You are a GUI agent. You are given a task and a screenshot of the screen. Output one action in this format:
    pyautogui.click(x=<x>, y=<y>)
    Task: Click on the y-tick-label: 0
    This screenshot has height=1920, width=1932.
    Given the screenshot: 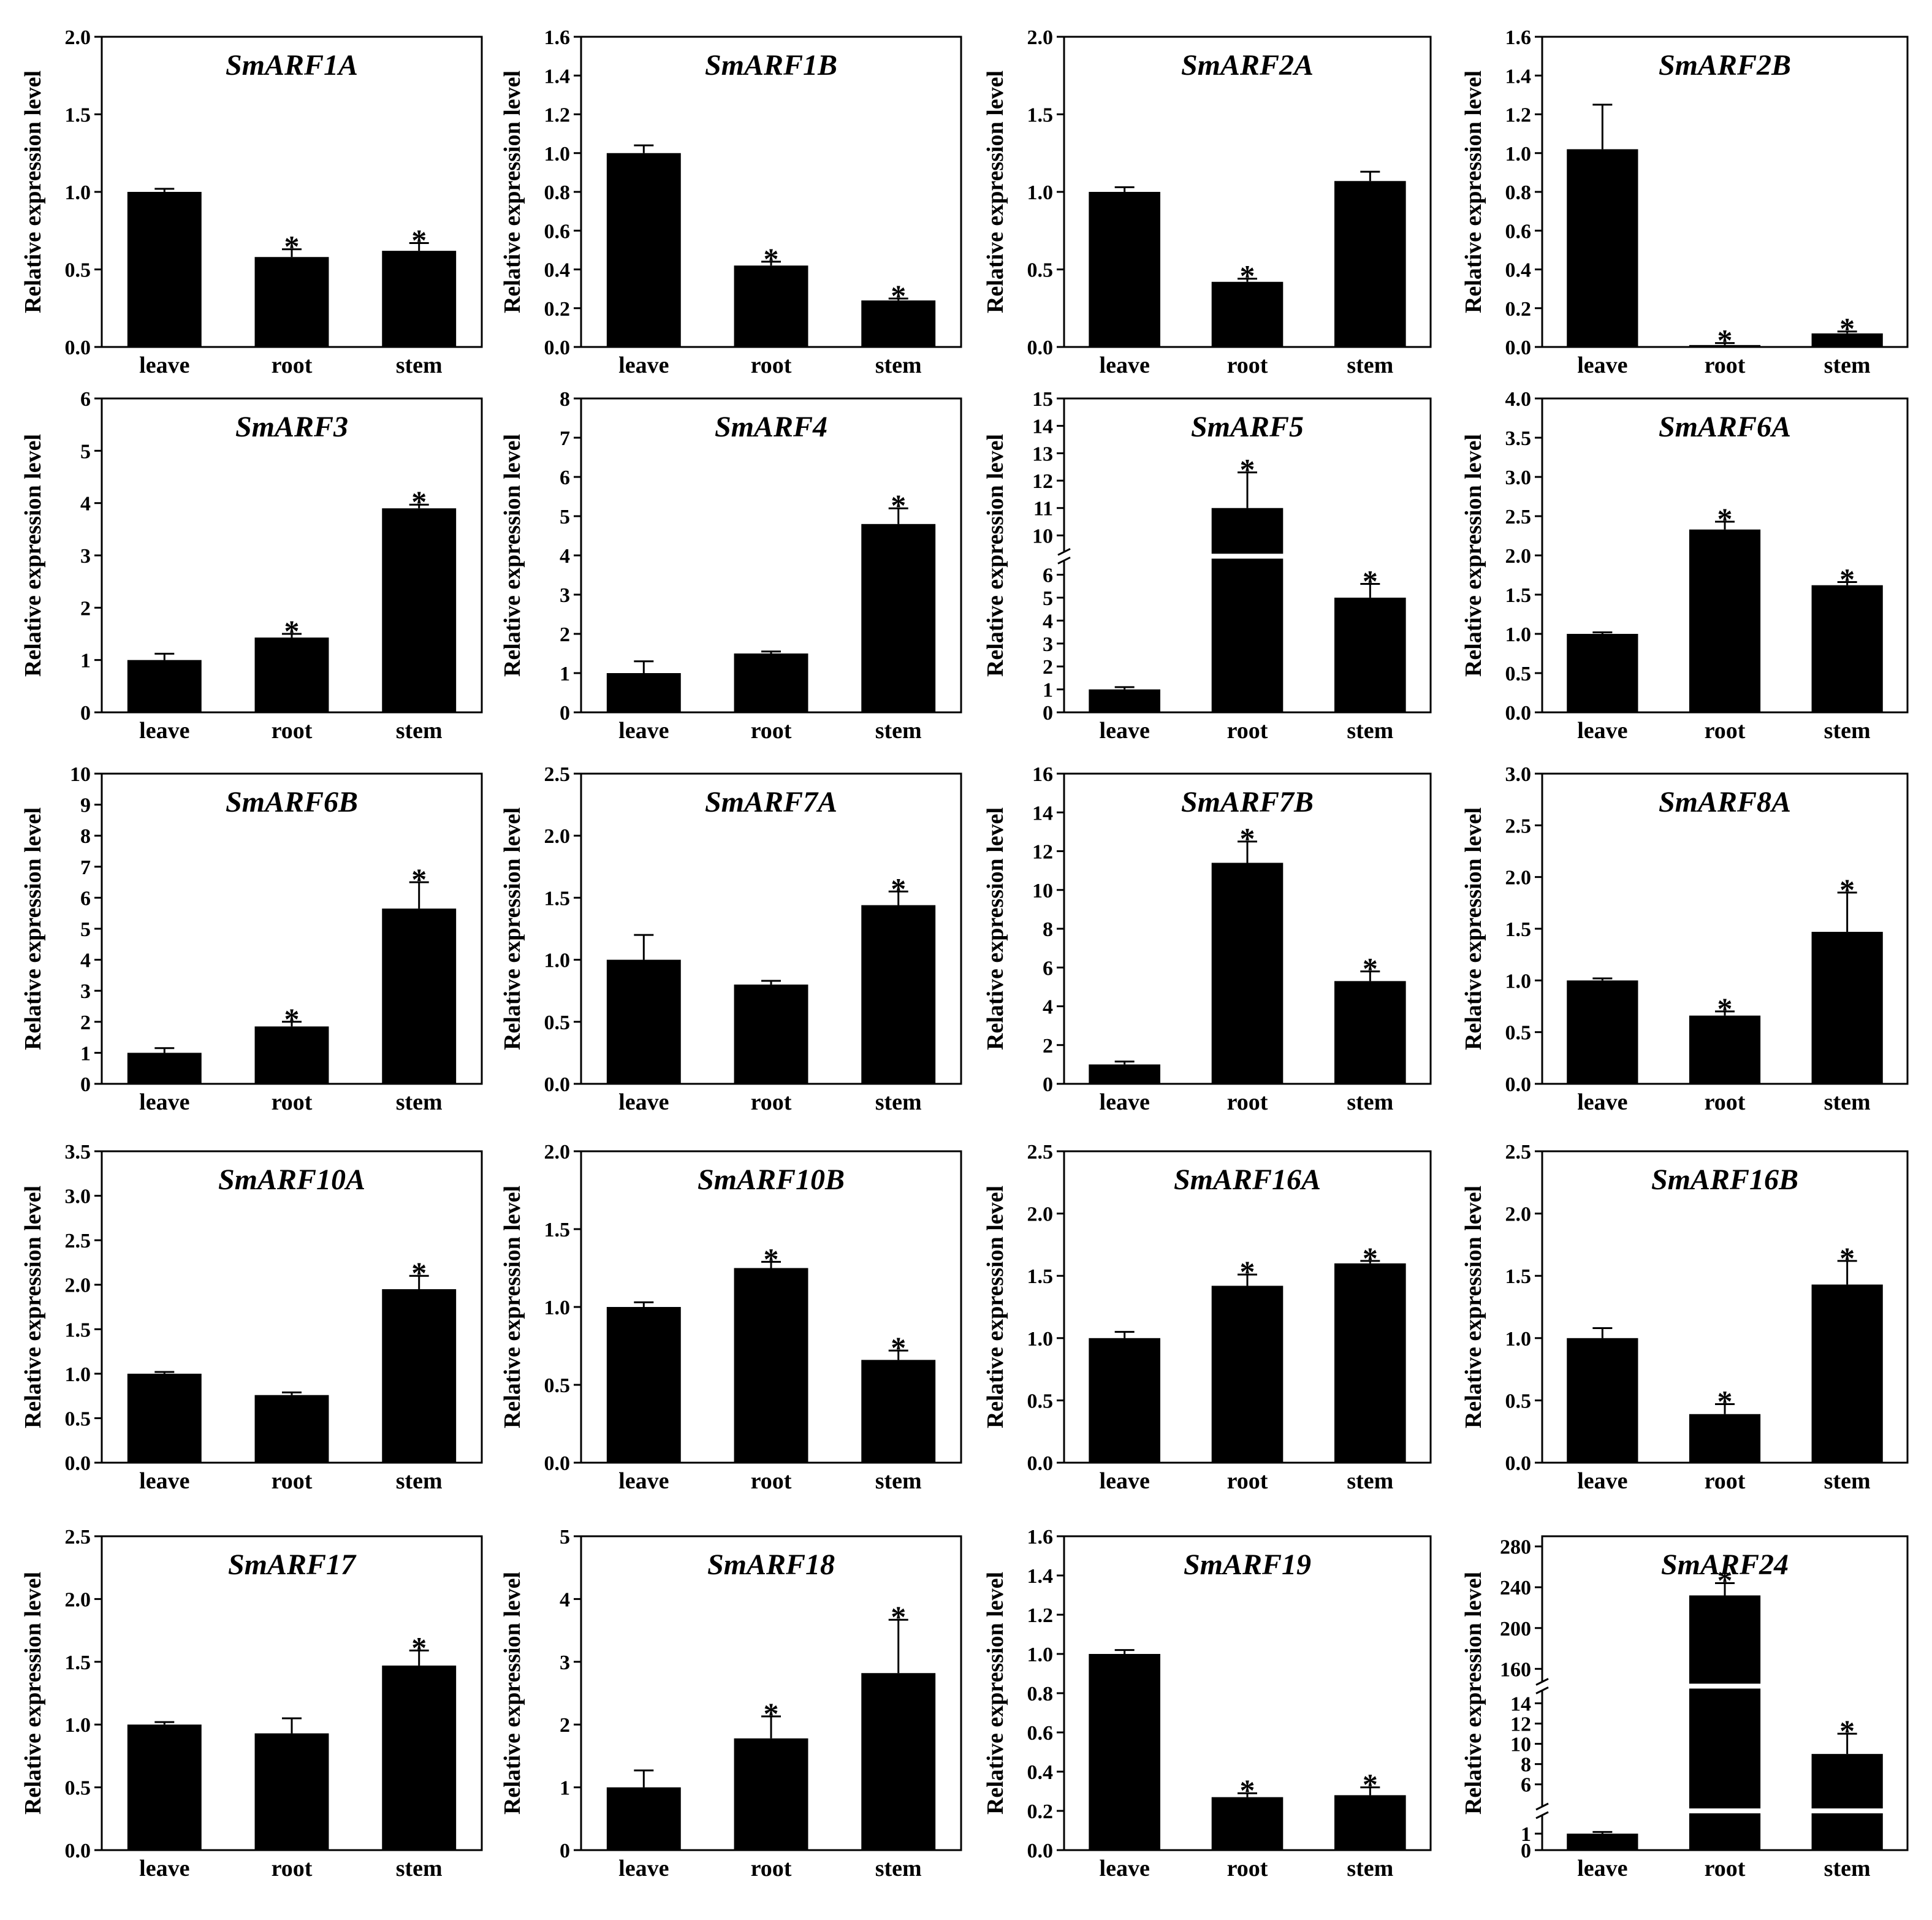 What is the action you would take?
    pyautogui.click(x=1526, y=1851)
    